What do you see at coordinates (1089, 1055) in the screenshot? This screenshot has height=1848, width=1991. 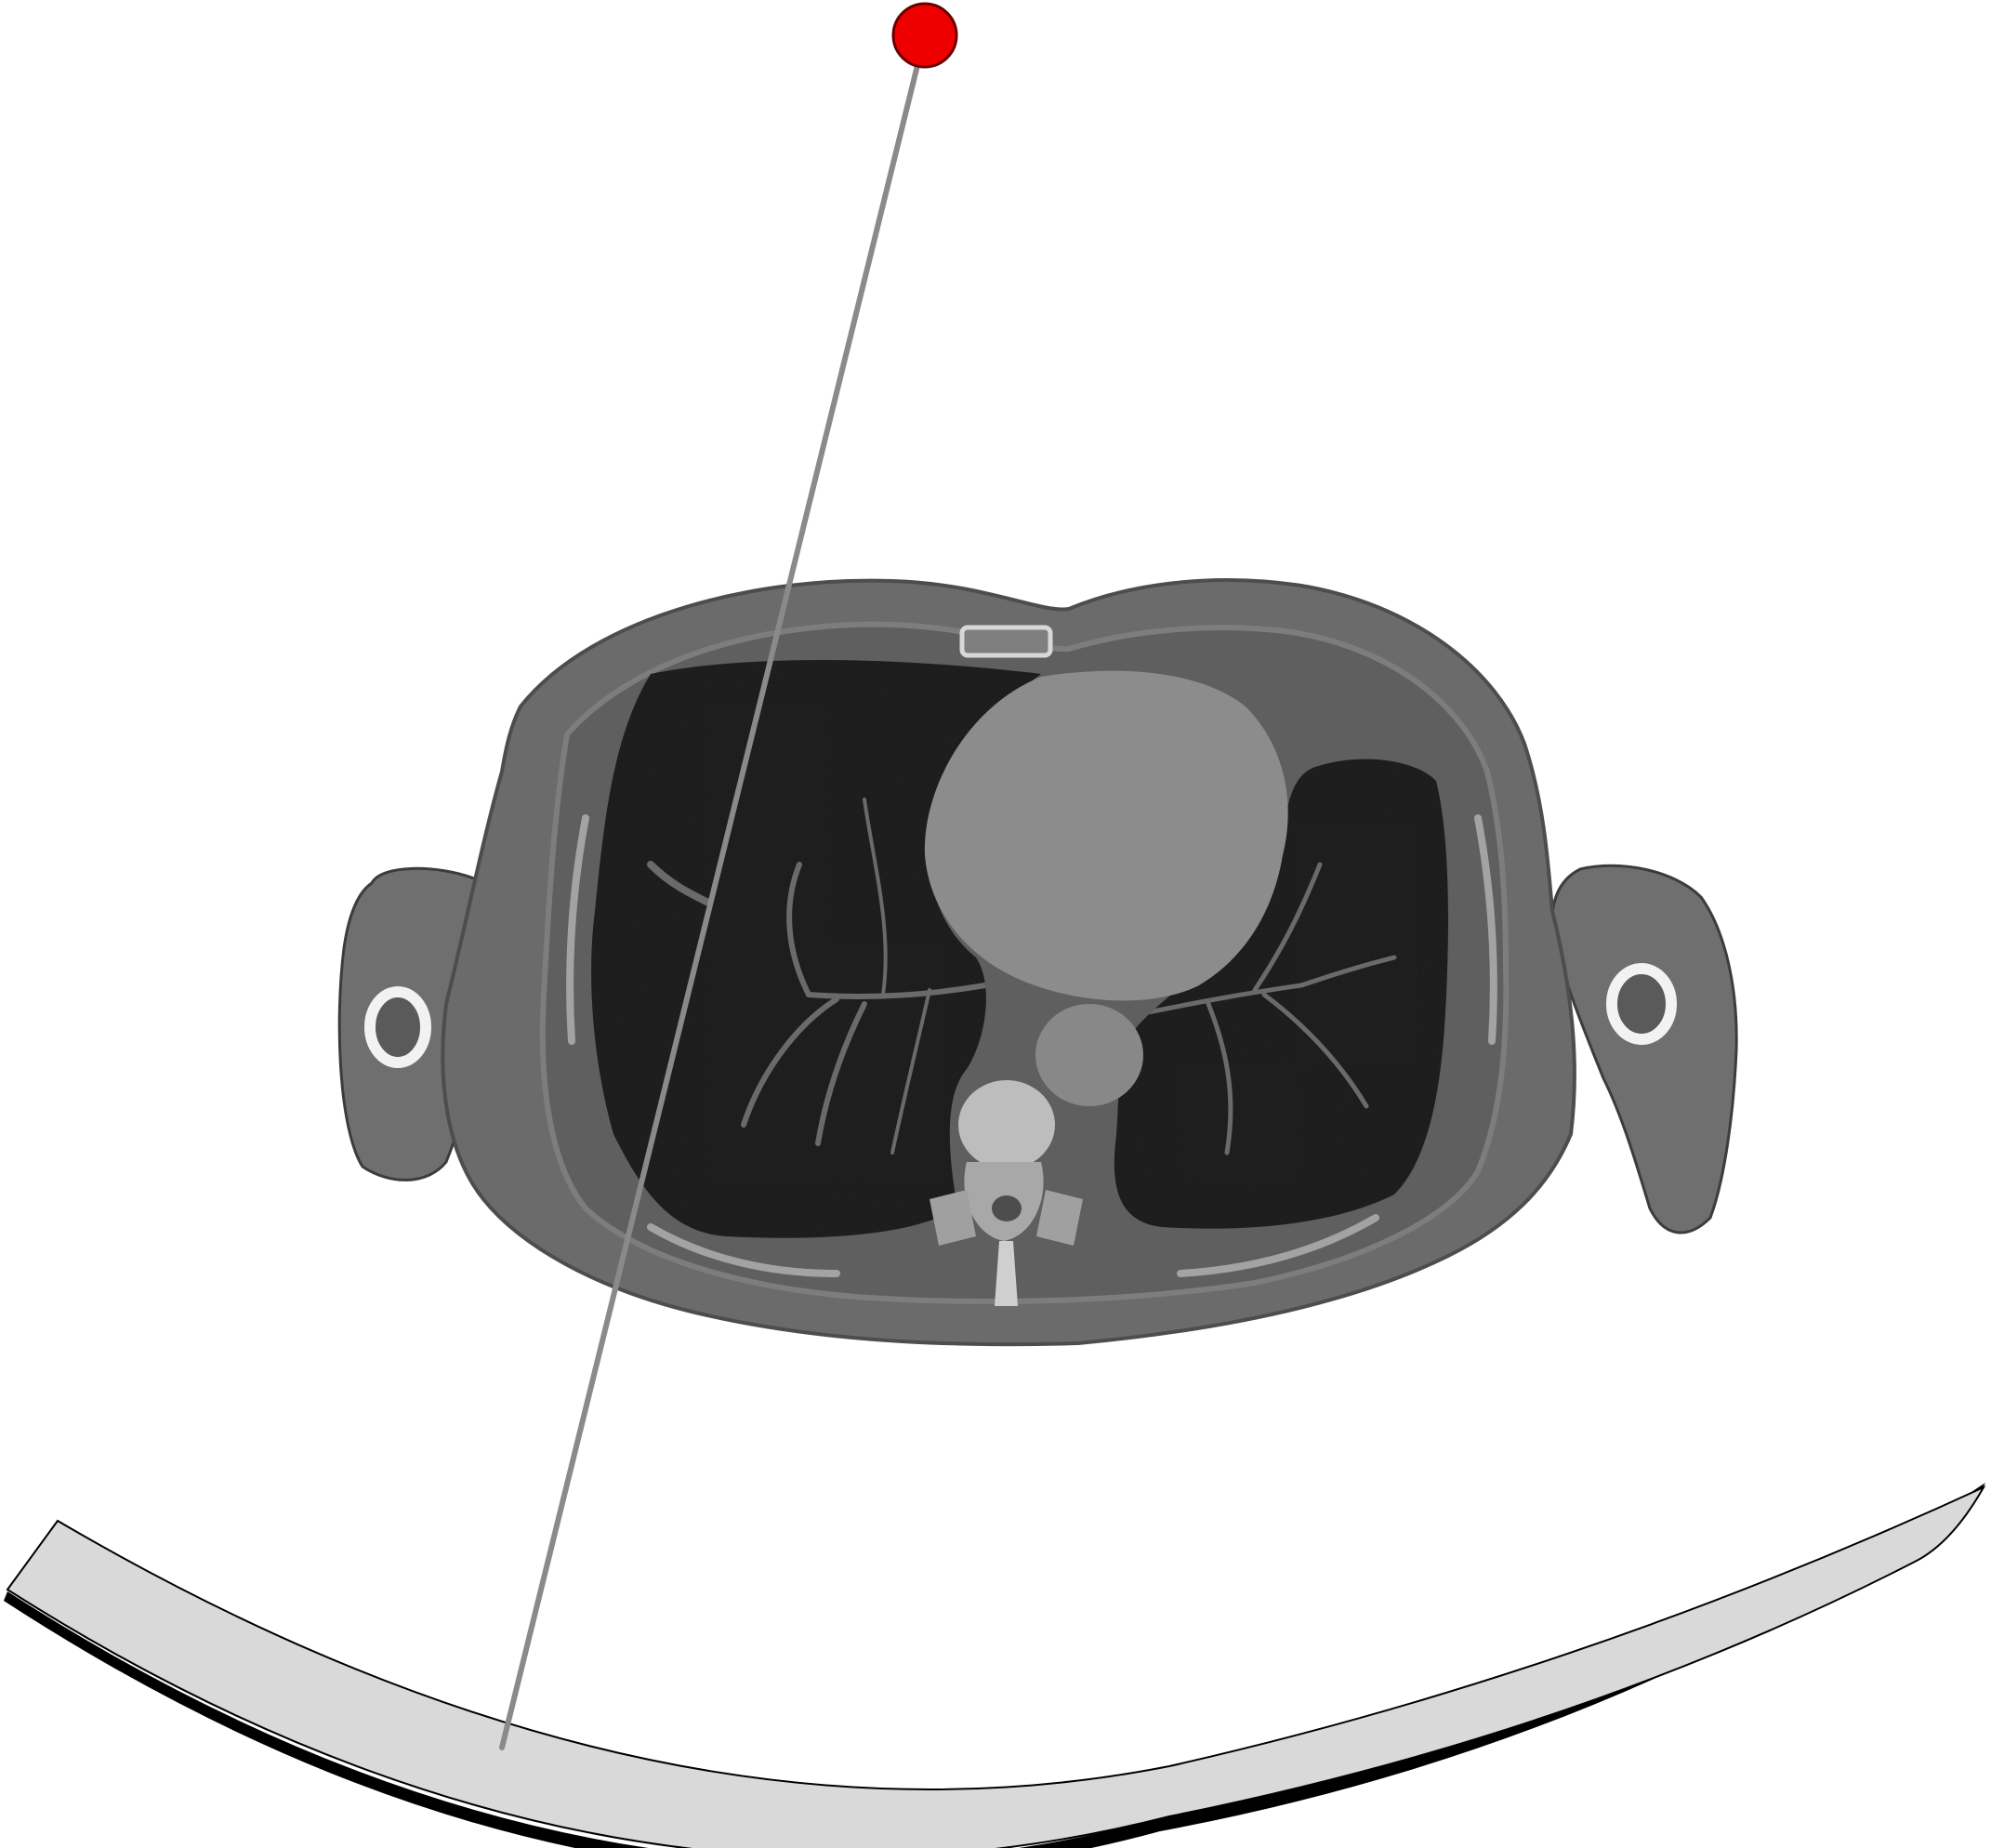 I see `descending-aorta` at bounding box center [1089, 1055].